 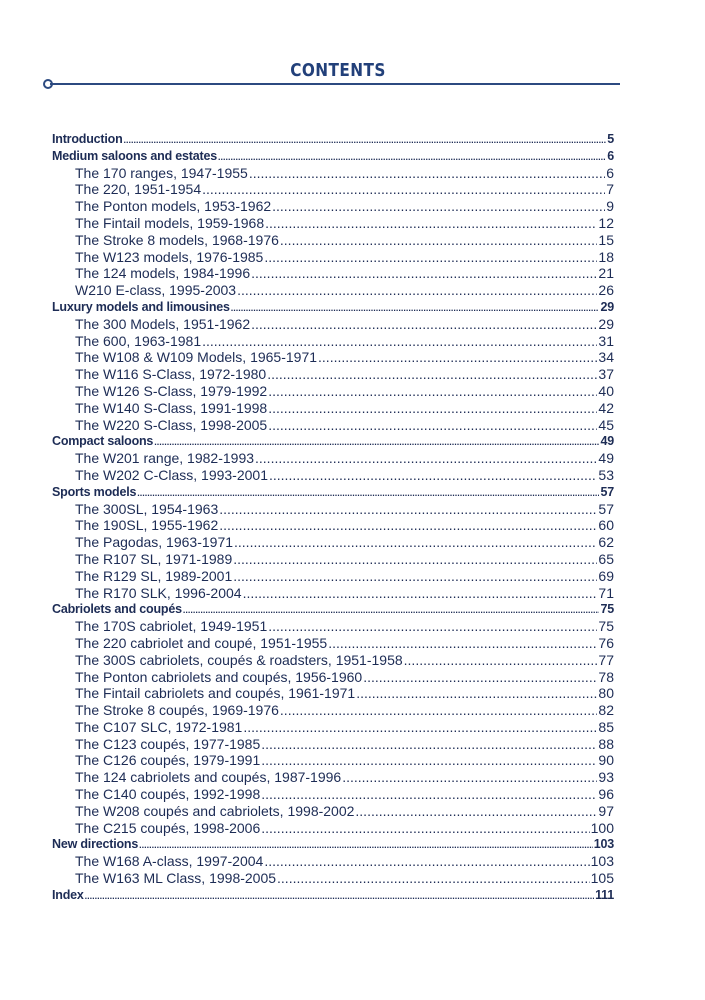 What do you see at coordinates (606, 558) in the screenshot?
I see `toc-page-number: 65` at bounding box center [606, 558].